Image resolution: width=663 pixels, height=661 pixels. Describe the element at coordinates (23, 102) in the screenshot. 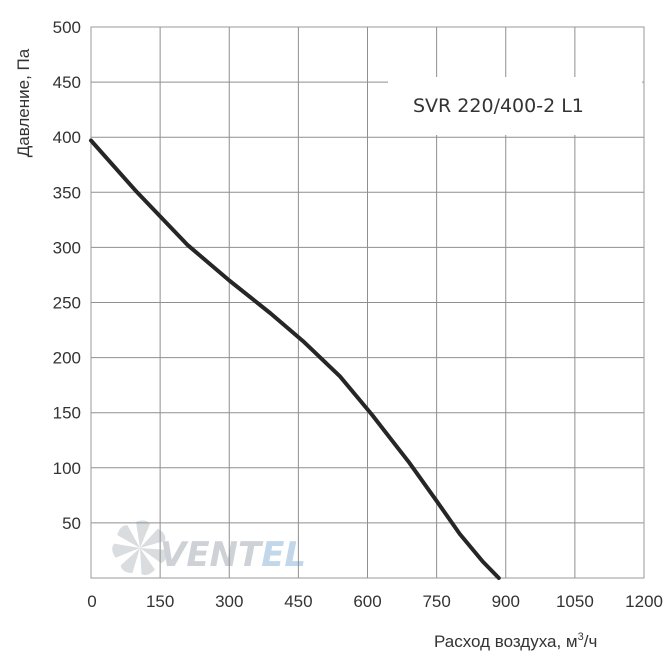

I see `y-axis-label: Давление, Па` at that location.